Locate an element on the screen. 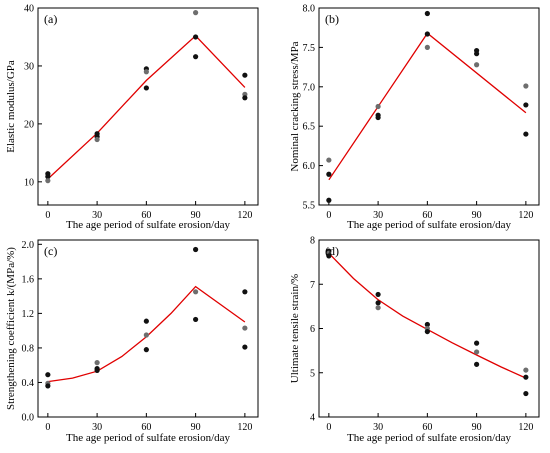 The image size is (550, 453). y-tick-label: 7.5 is located at coordinates (309, 48).